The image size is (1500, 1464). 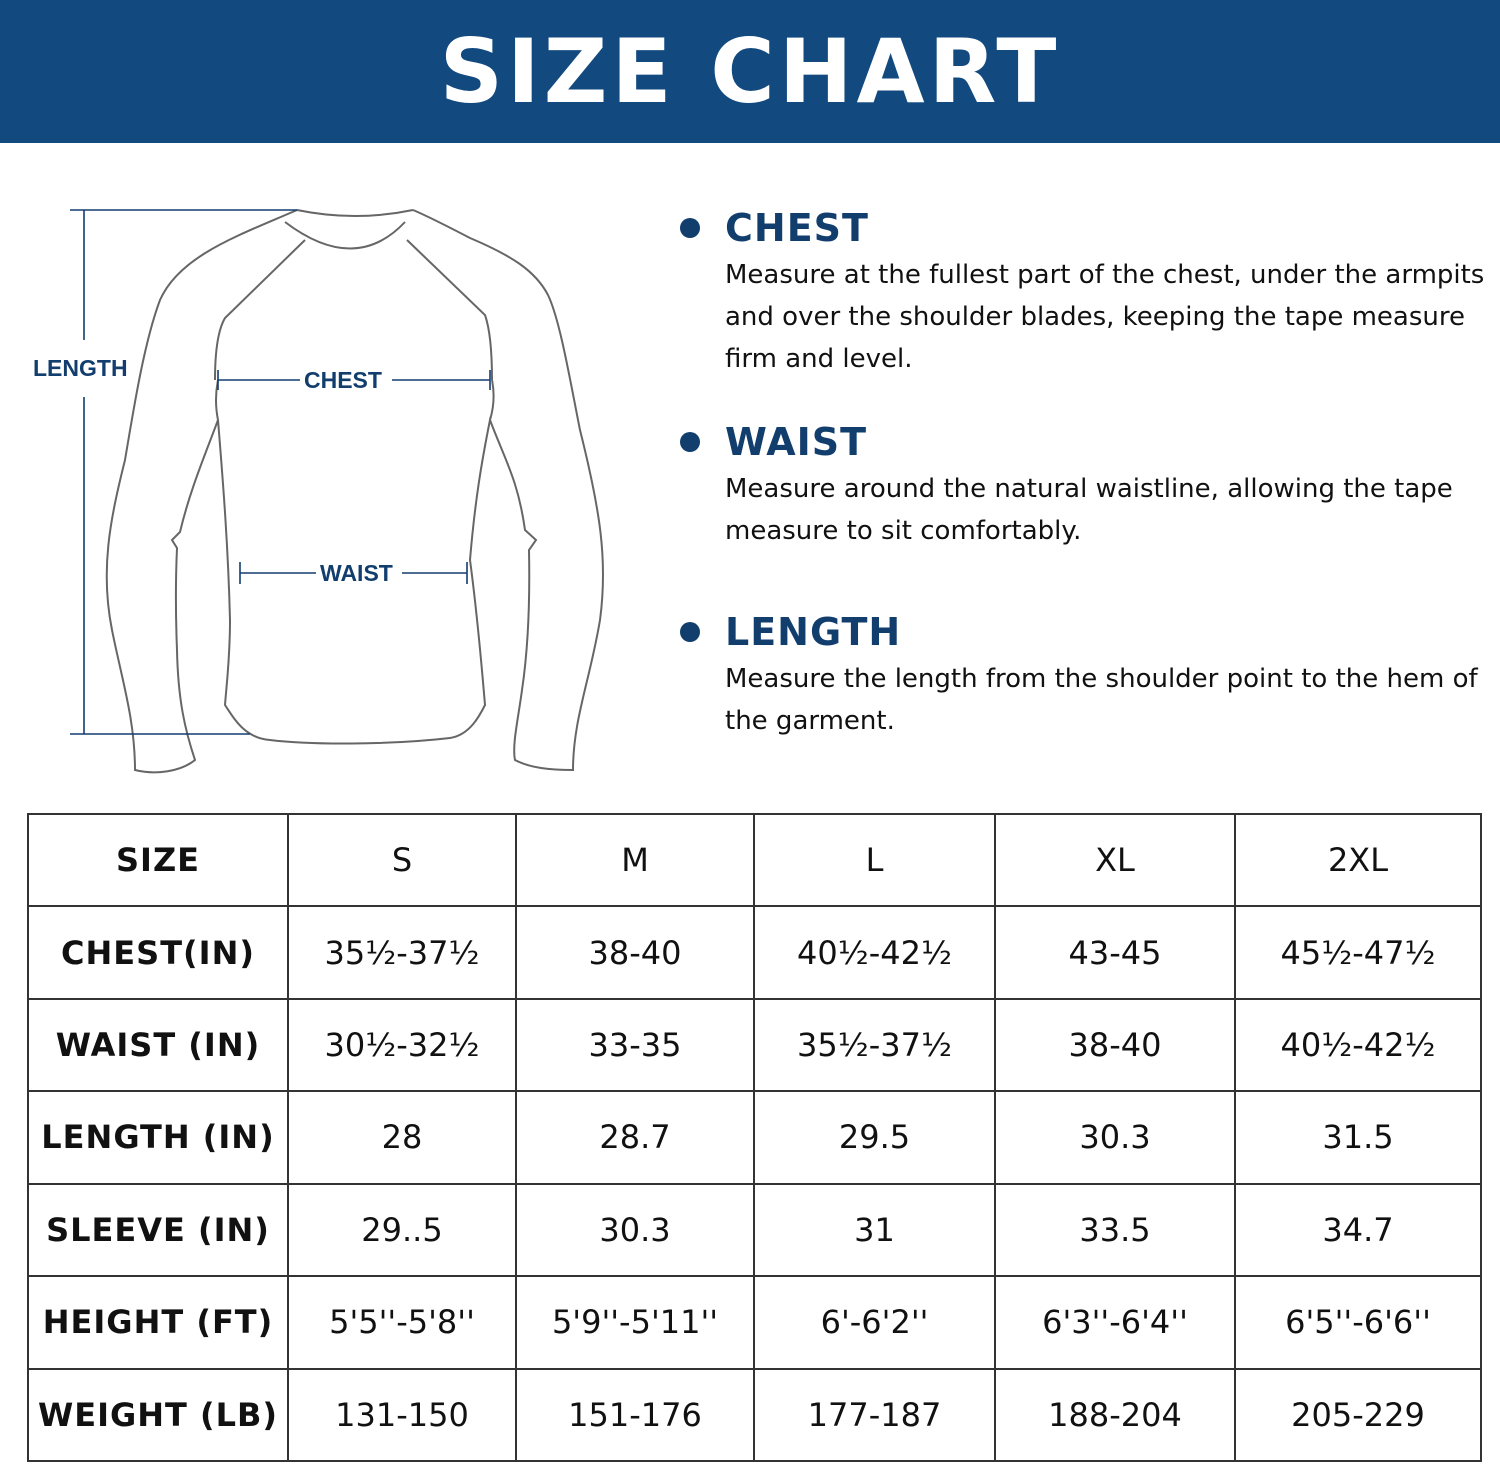 I want to click on table-cell: 6'5''-6'6'', so click(x=1358, y=1322).